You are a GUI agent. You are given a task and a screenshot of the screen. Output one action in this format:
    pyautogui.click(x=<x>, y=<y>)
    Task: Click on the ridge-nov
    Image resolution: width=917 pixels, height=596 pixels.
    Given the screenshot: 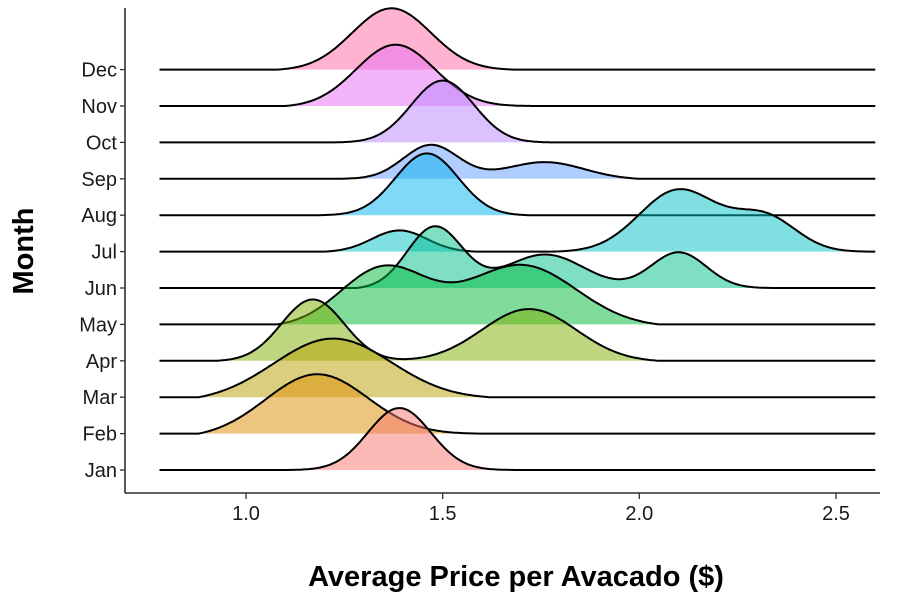 What is the action you would take?
    pyautogui.click(x=517, y=75)
    